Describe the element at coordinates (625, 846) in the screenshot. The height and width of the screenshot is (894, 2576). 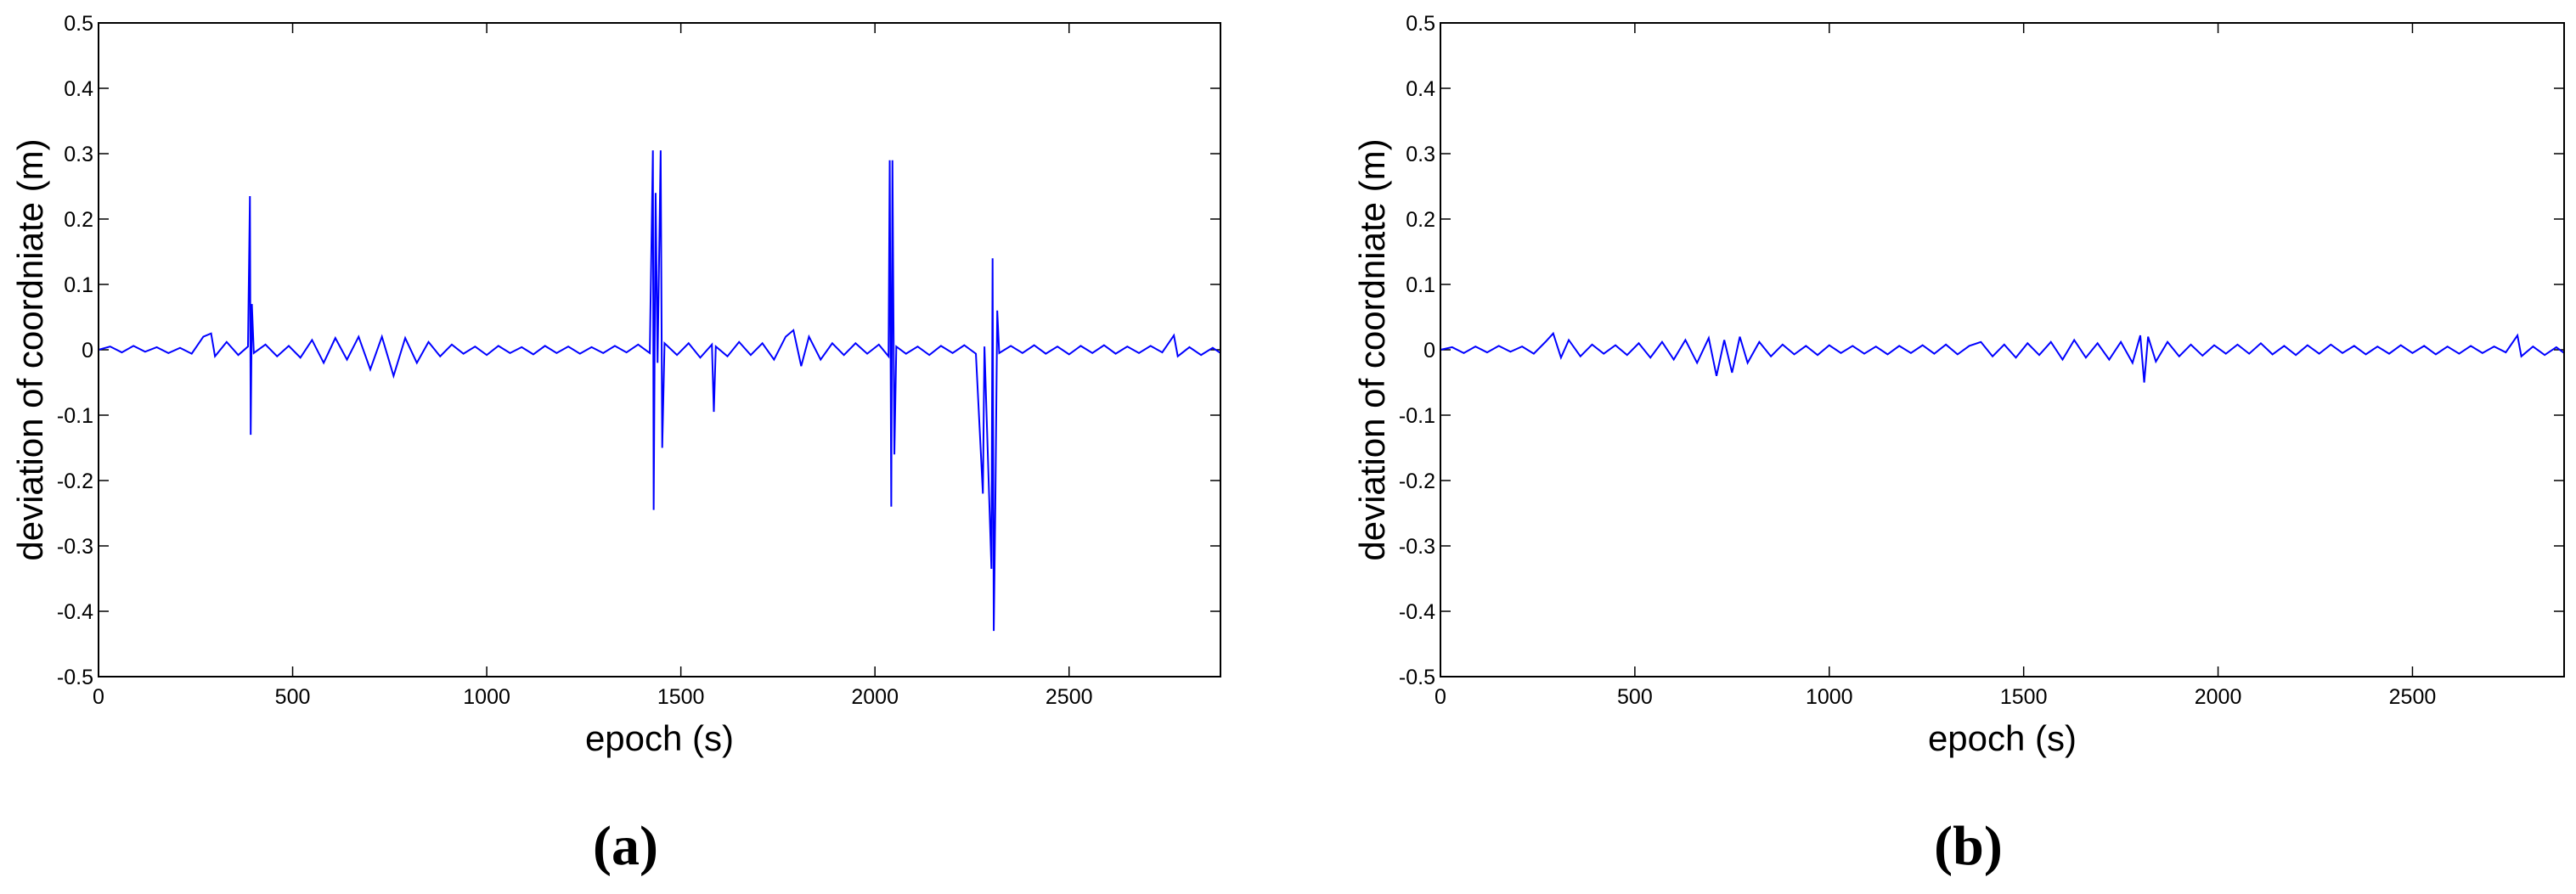
I see `panel-label: (a)` at that location.